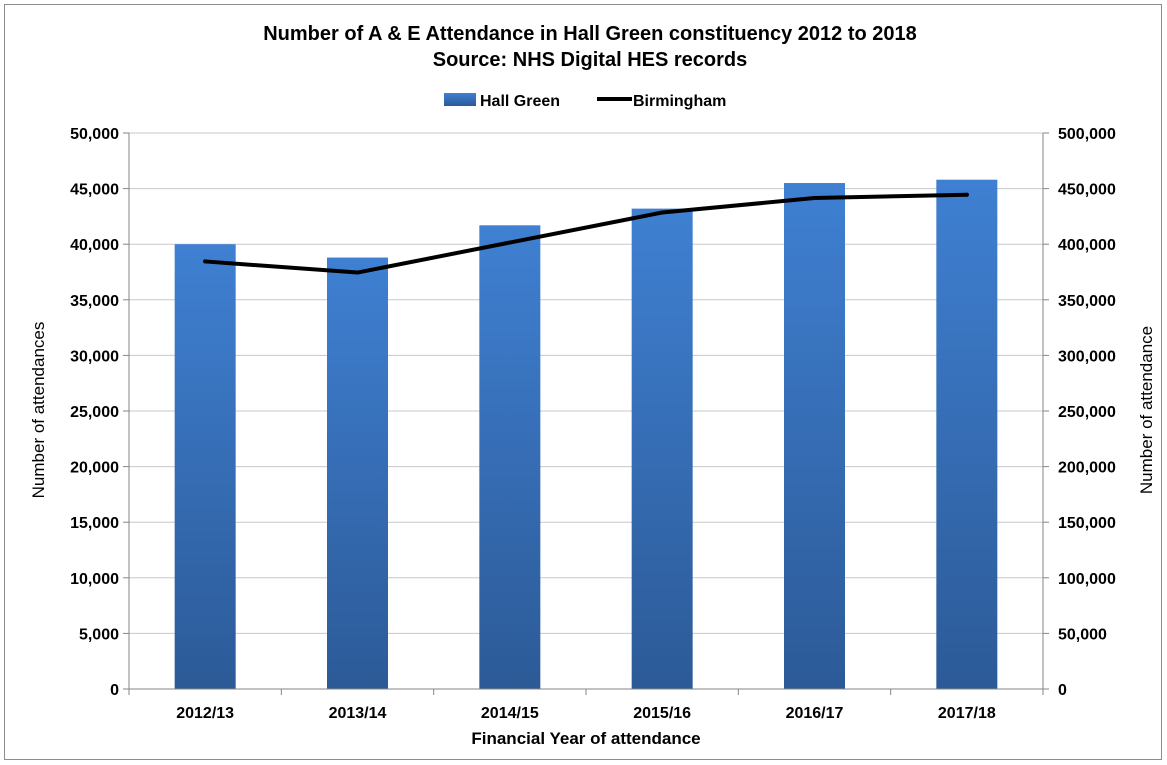  Describe the element at coordinates (1087, 356) in the screenshot. I see `y-tick-label-right: 300,000` at that location.